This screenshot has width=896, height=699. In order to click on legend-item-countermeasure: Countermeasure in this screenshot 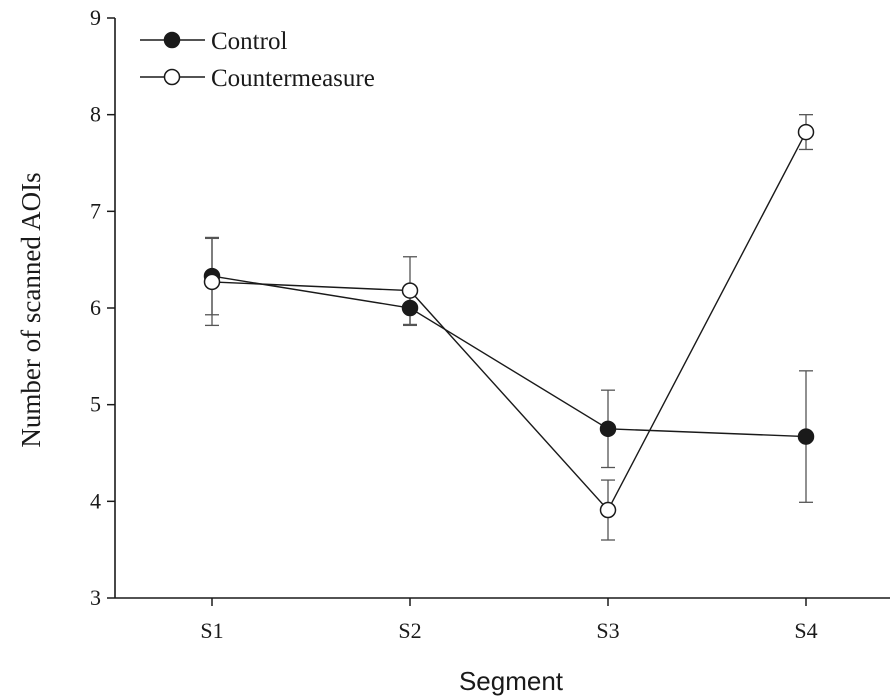, I will do `click(257, 78)`.